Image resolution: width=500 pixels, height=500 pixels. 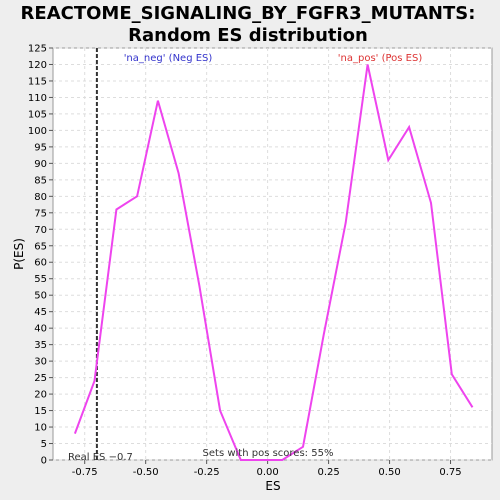 I want to click on y-tick-label: 35, so click(x=40, y=345).